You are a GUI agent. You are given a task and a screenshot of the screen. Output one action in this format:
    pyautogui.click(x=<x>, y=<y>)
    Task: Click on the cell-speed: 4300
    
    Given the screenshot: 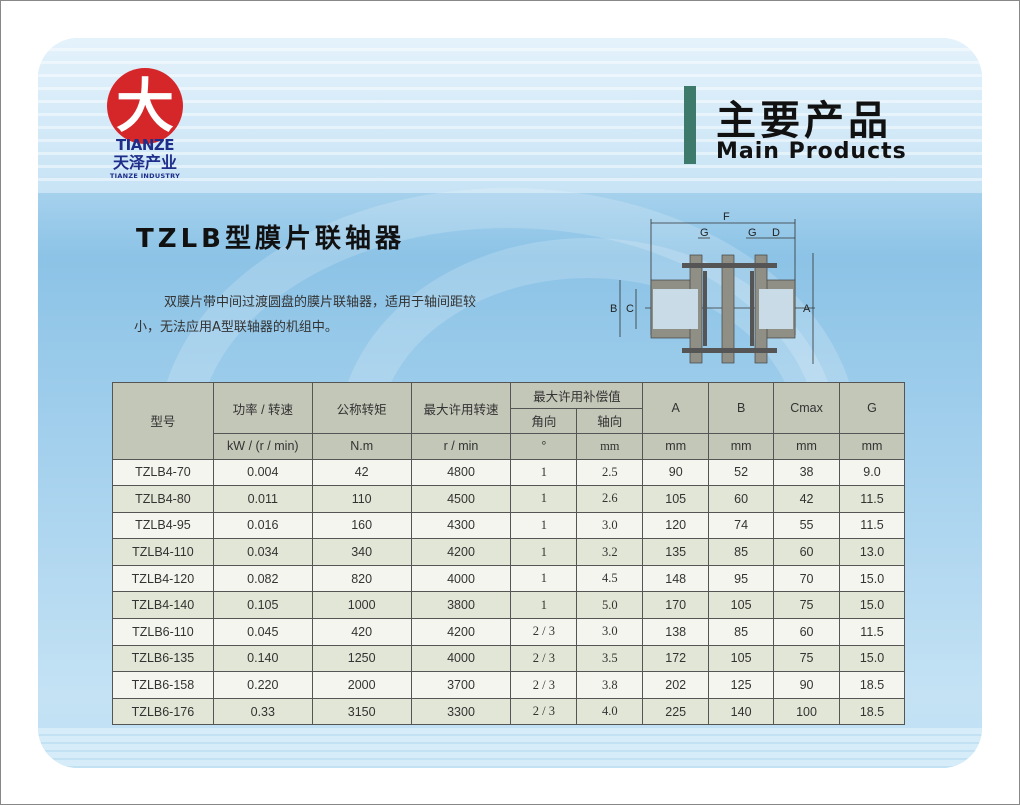 What is the action you would take?
    pyautogui.click(x=461, y=525)
    